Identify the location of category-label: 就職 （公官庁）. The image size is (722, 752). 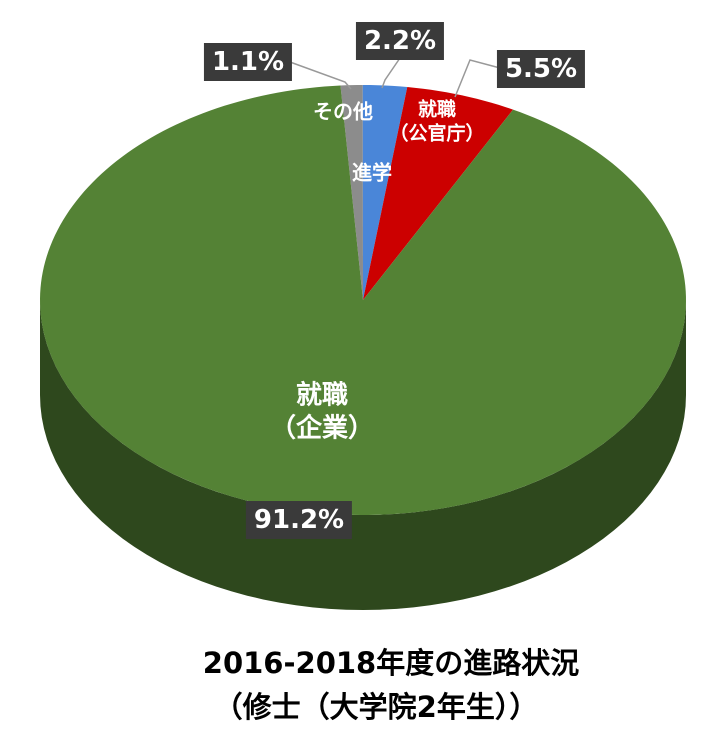
(437, 121).